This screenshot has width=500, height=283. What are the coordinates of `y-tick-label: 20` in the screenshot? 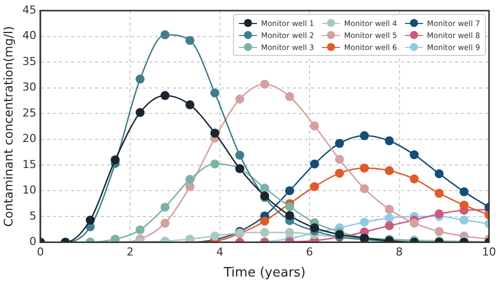 It's located at (29, 139).